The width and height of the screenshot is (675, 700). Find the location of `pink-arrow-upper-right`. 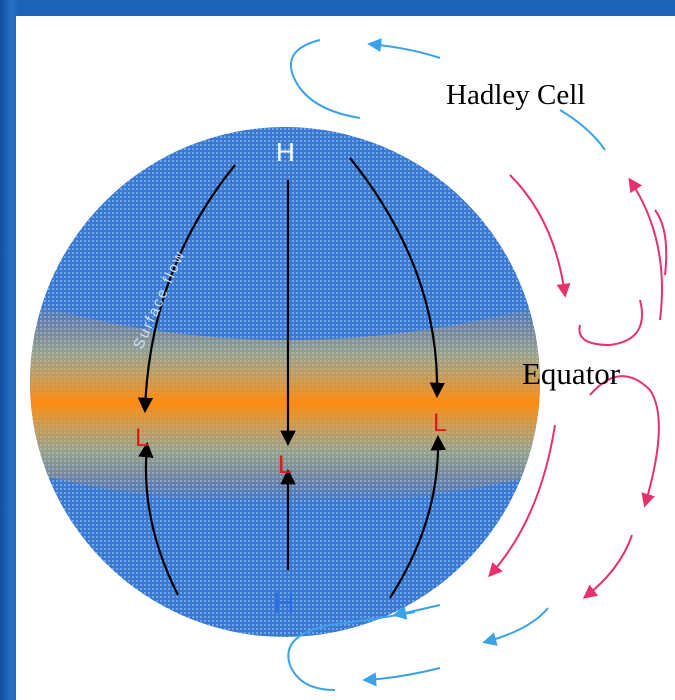

pink-arrow-upper-right is located at coordinates (645, 249).